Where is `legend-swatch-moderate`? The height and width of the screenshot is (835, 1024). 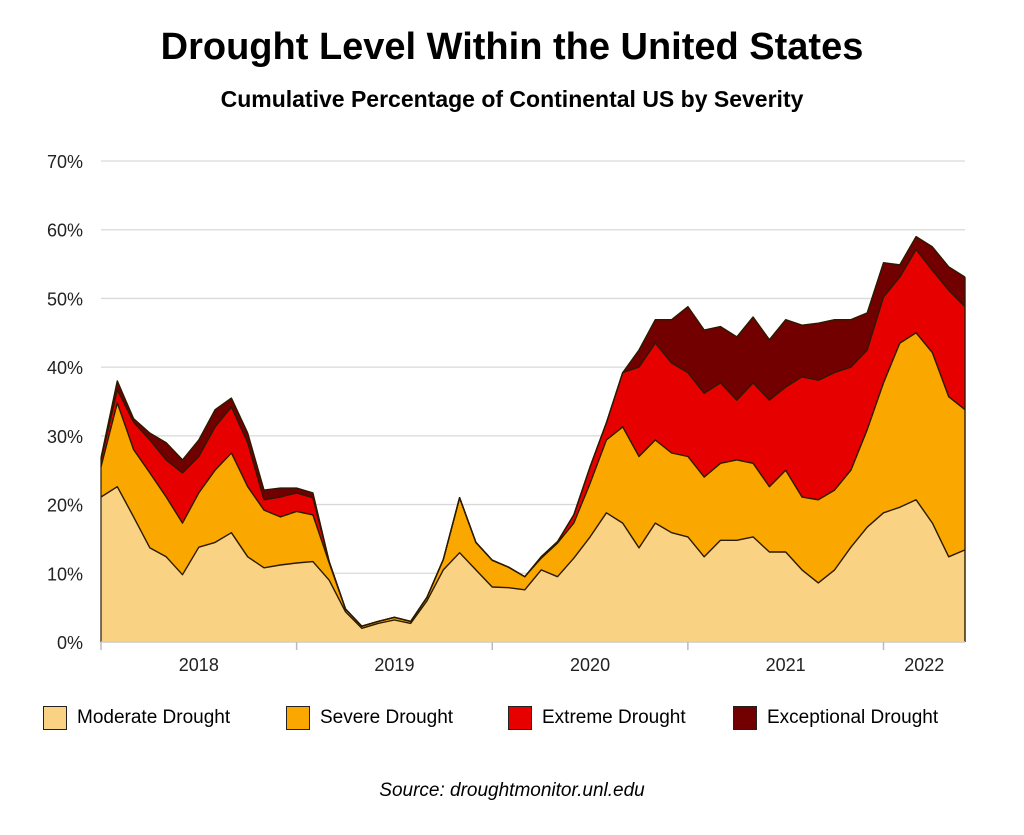
legend-swatch-moderate is located at coordinates (55, 718).